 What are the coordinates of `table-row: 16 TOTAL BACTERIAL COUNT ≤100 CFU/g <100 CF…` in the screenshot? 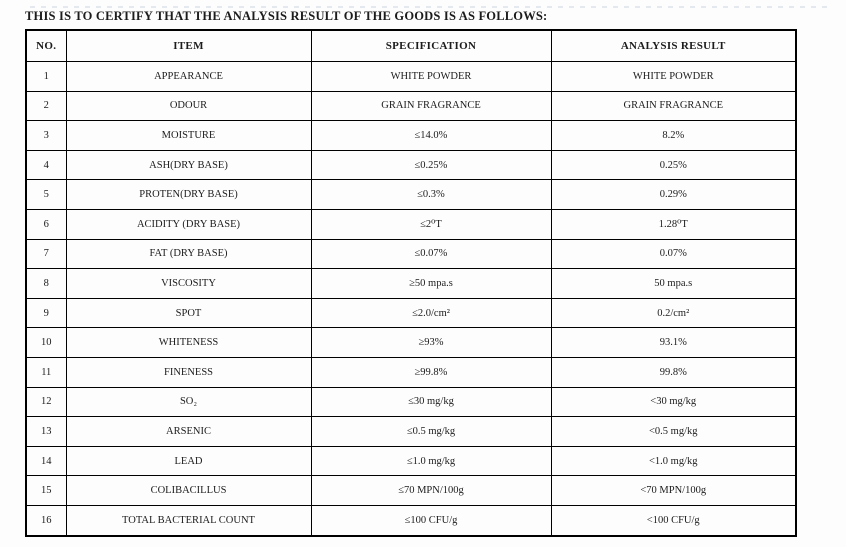 It's located at (411, 520).